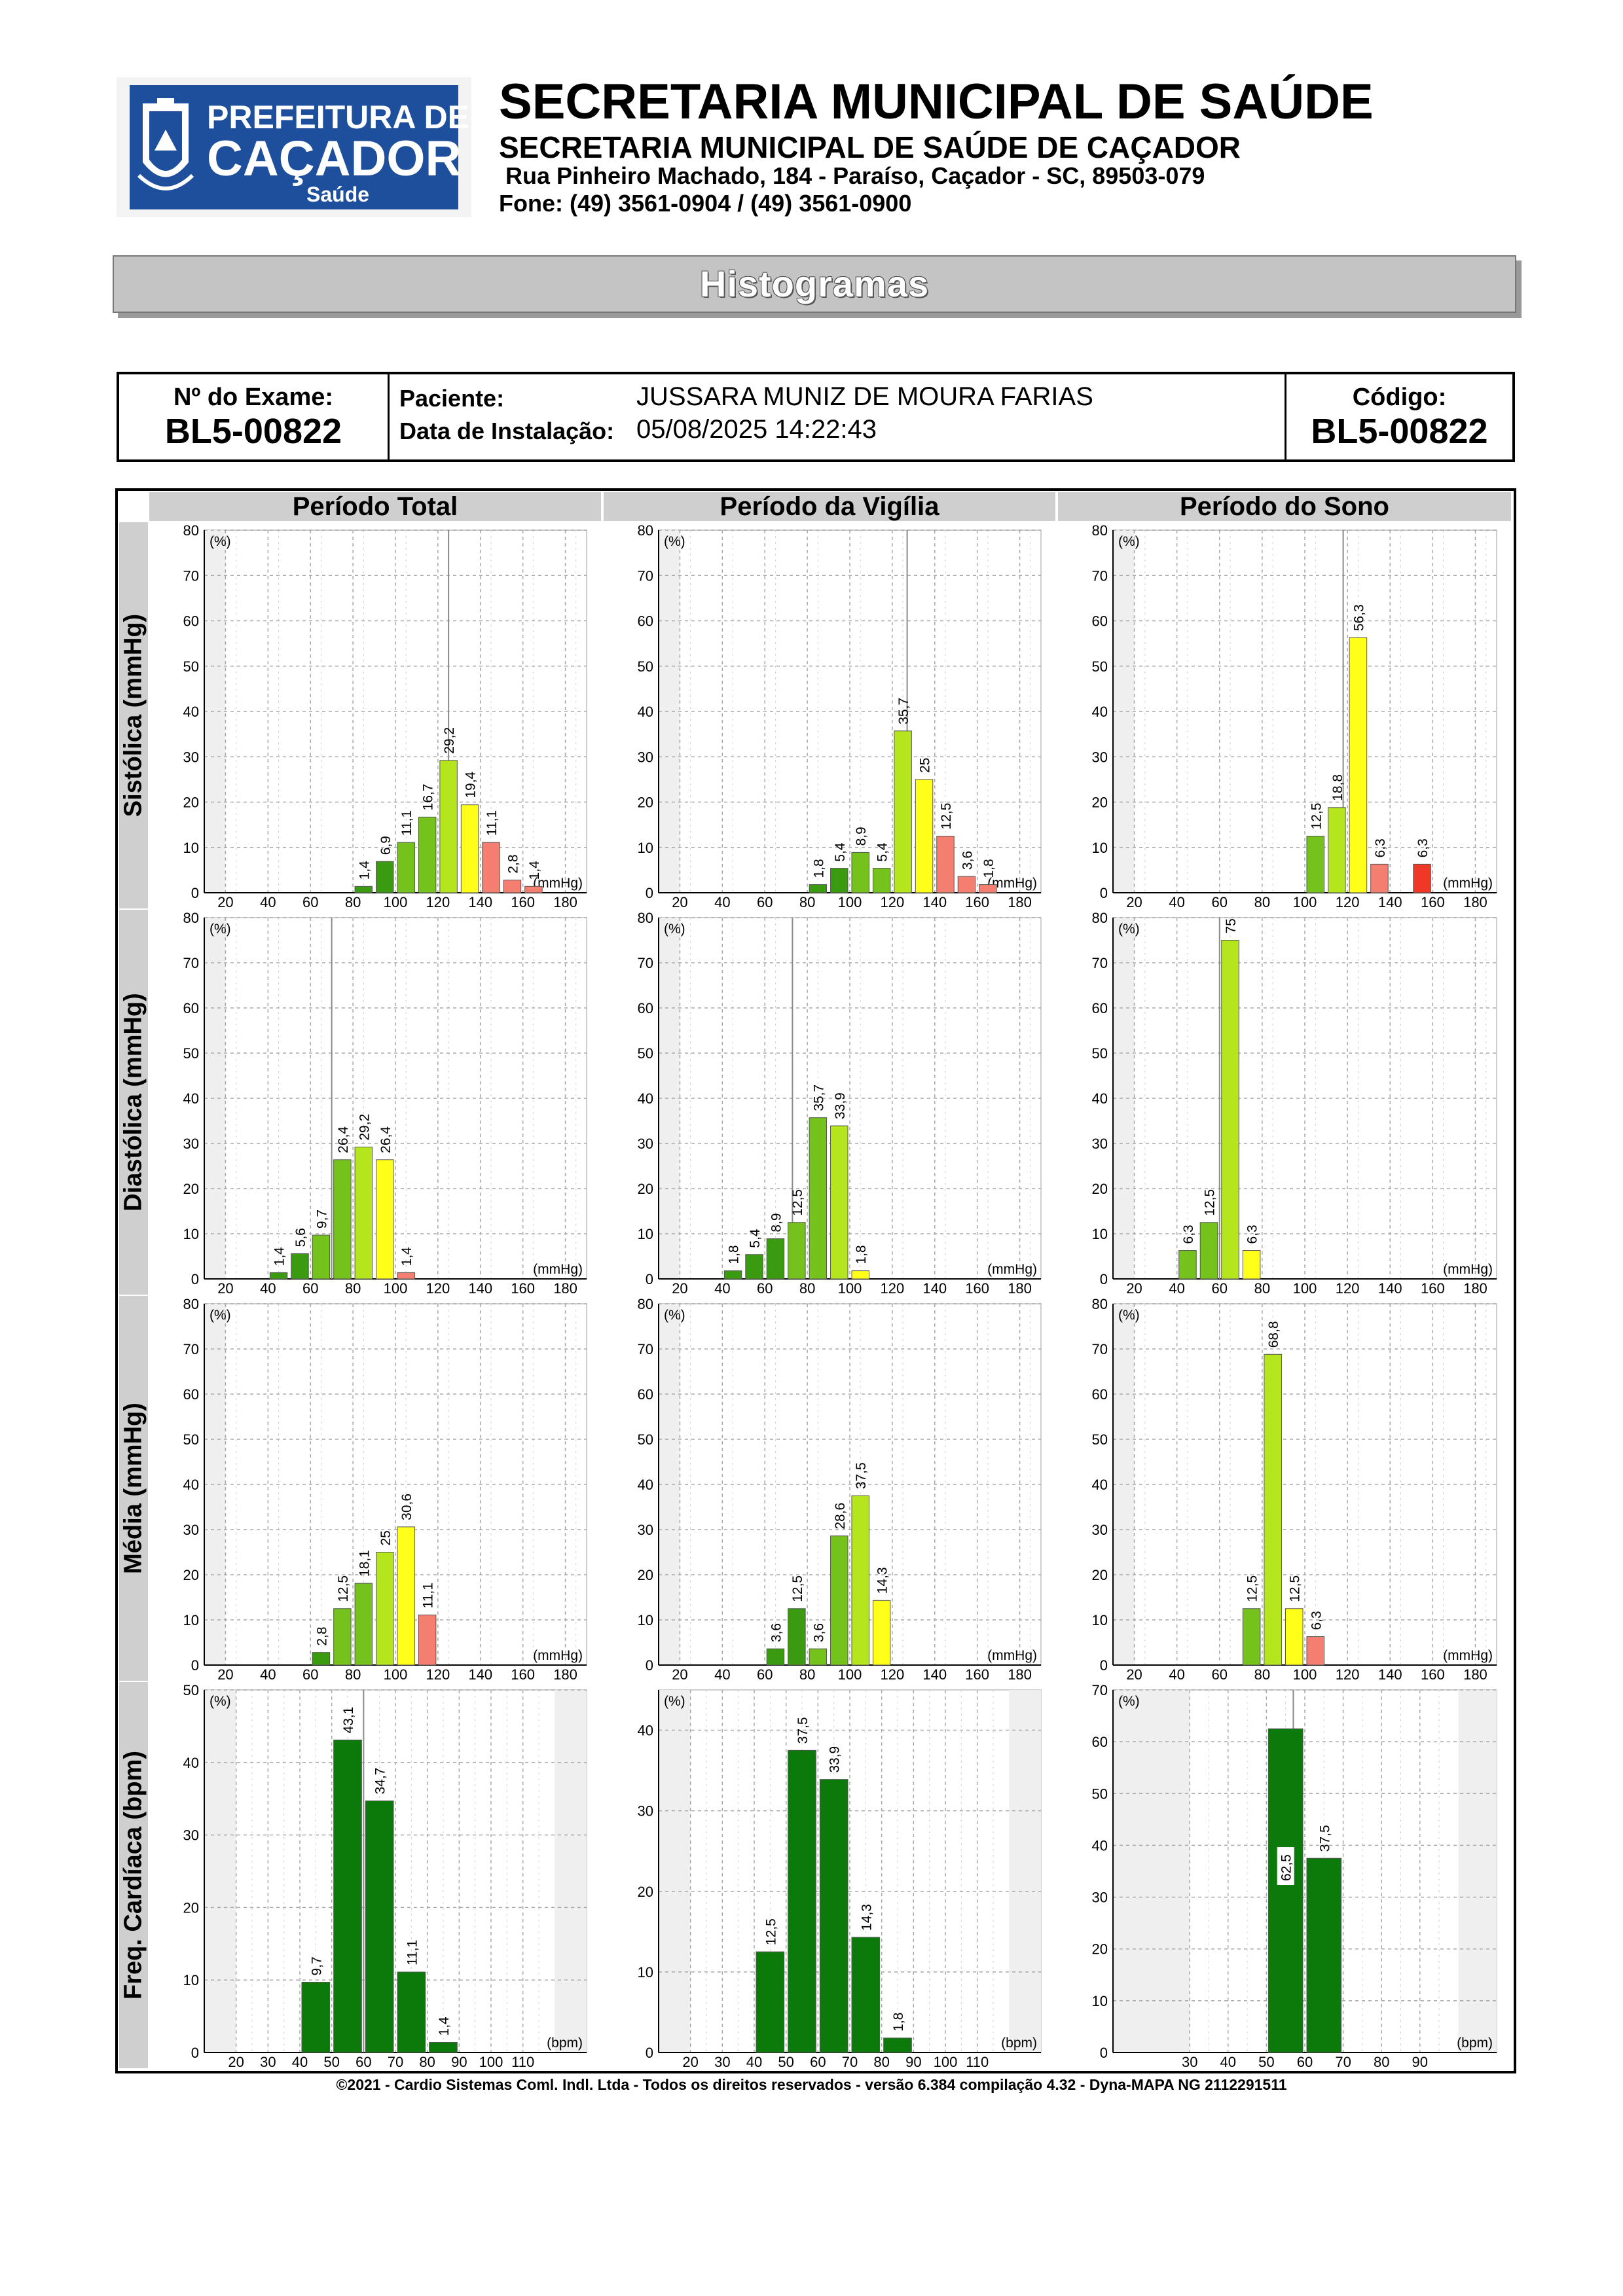 This screenshot has height=2296, width=1623. What do you see at coordinates (903, 711) in the screenshot?
I see `bar-value-label: 35,7` at bounding box center [903, 711].